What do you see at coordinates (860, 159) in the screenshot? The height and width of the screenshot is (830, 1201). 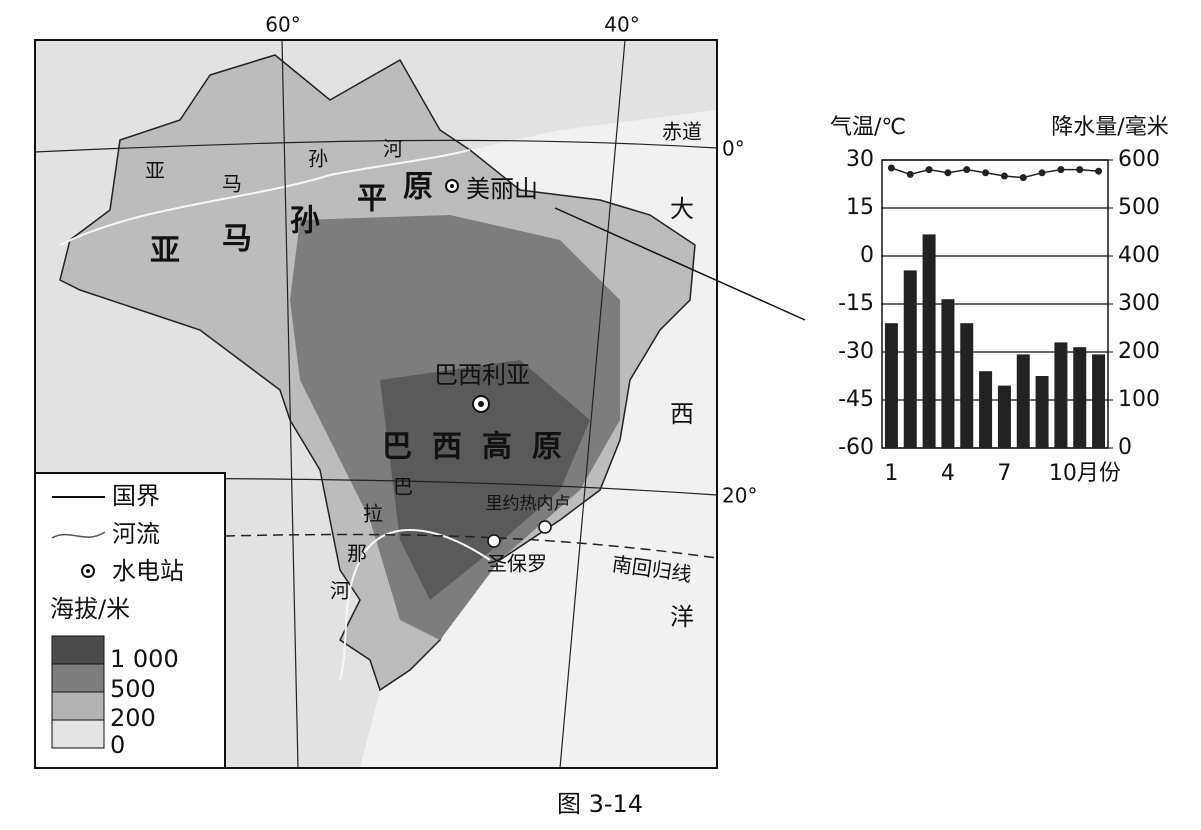 I see `y-tick-label: 30` at bounding box center [860, 159].